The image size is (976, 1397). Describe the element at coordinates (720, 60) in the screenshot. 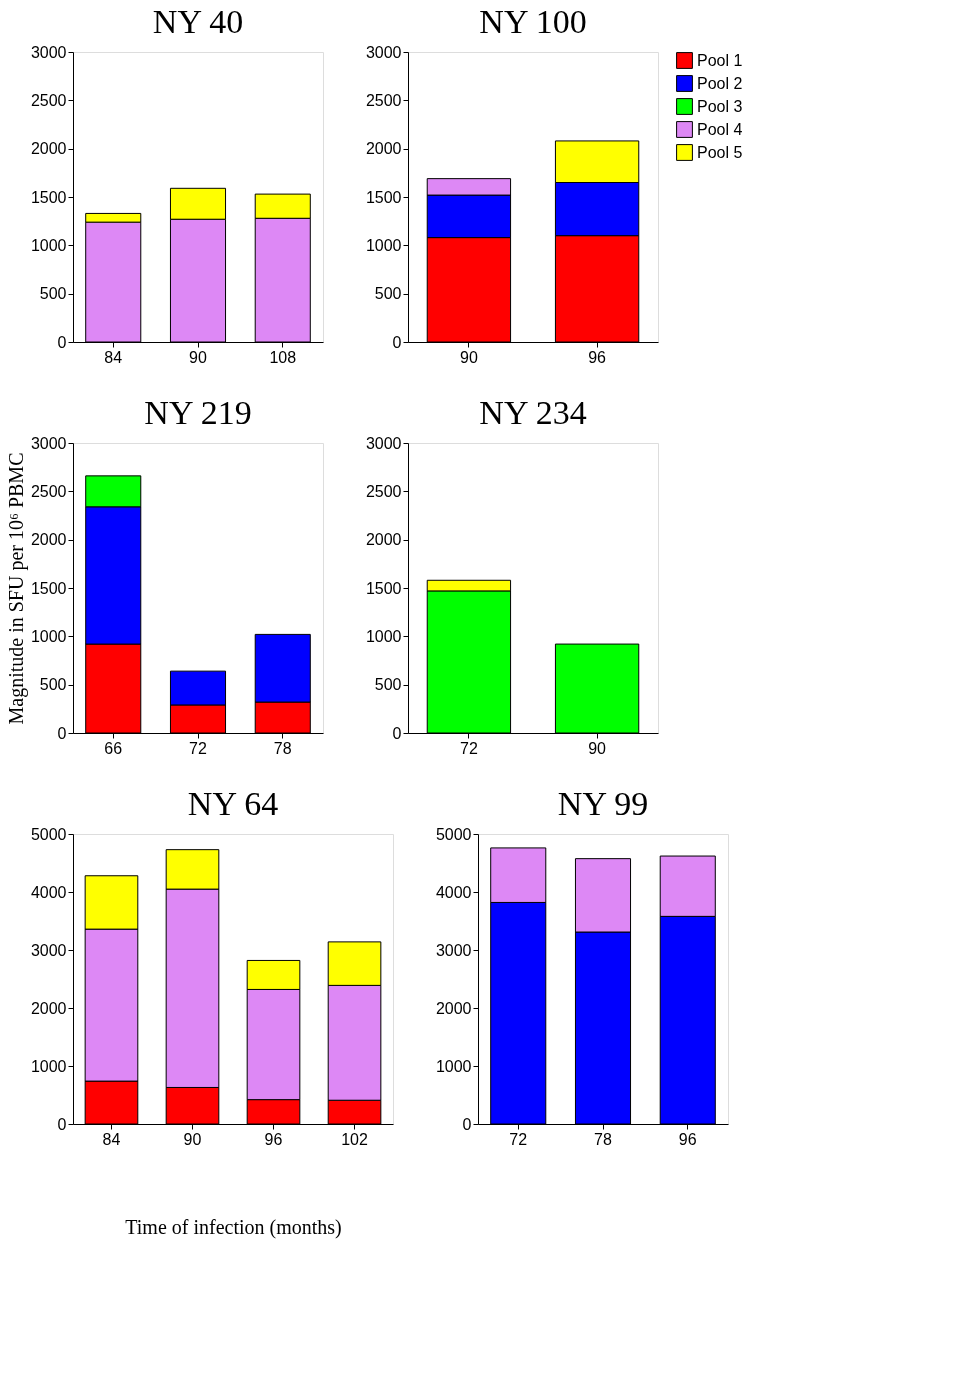

I see `legend-label: Pool 1` at that location.